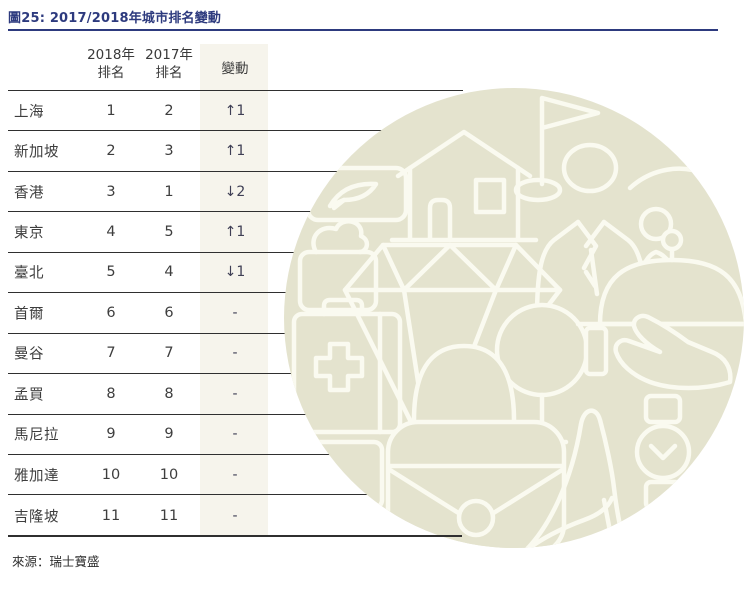 The image size is (748, 590). What do you see at coordinates (169, 393) in the screenshot?
I see `rank-2017: 8` at bounding box center [169, 393].